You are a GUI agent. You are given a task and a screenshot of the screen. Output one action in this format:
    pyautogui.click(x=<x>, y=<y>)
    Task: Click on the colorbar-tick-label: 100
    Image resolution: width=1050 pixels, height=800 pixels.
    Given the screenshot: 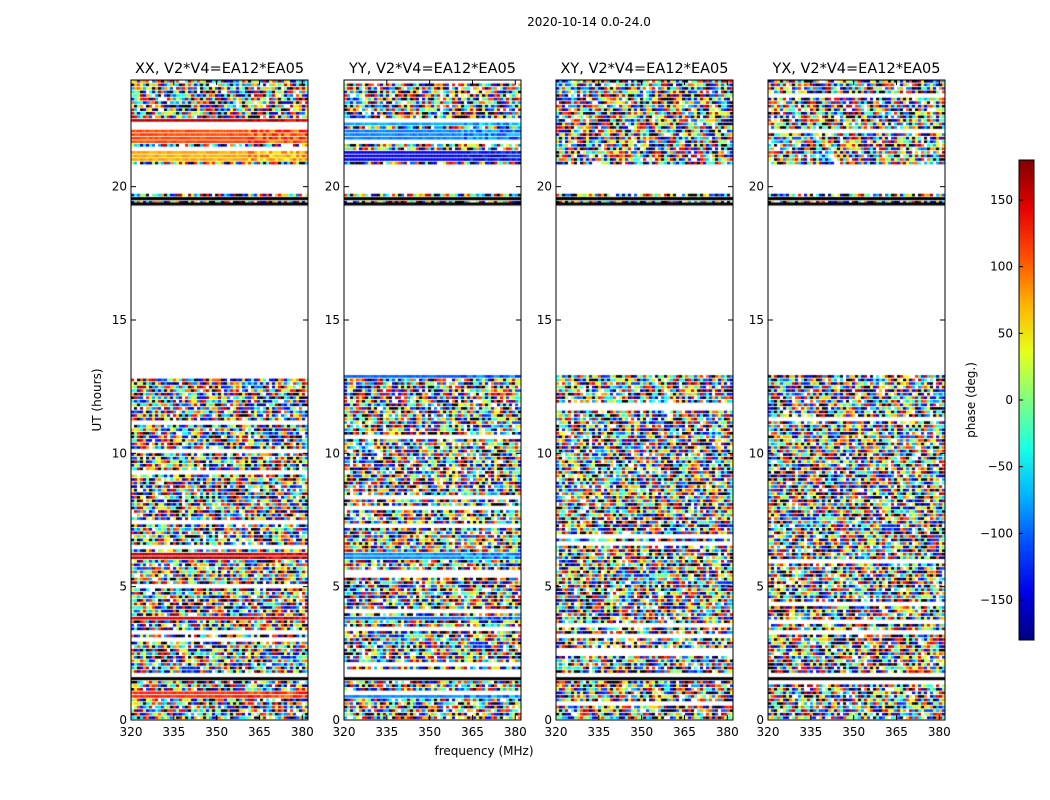 What is the action you would take?
    pyautogui.click(x=1001, y=267)
    